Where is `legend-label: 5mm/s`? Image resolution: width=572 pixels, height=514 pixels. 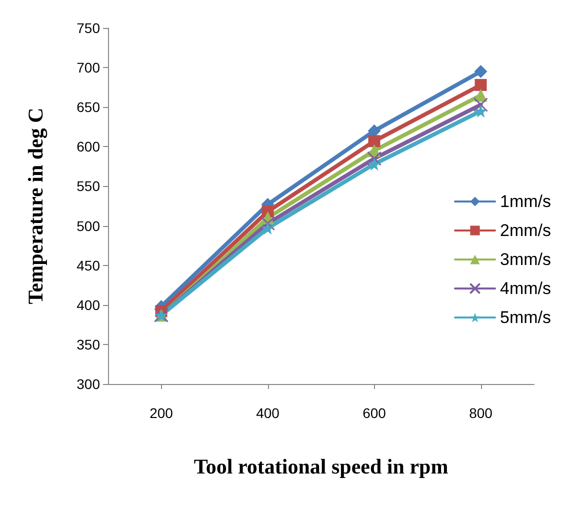
legend-label: 5mm/s is located at coordinates (525, 317).